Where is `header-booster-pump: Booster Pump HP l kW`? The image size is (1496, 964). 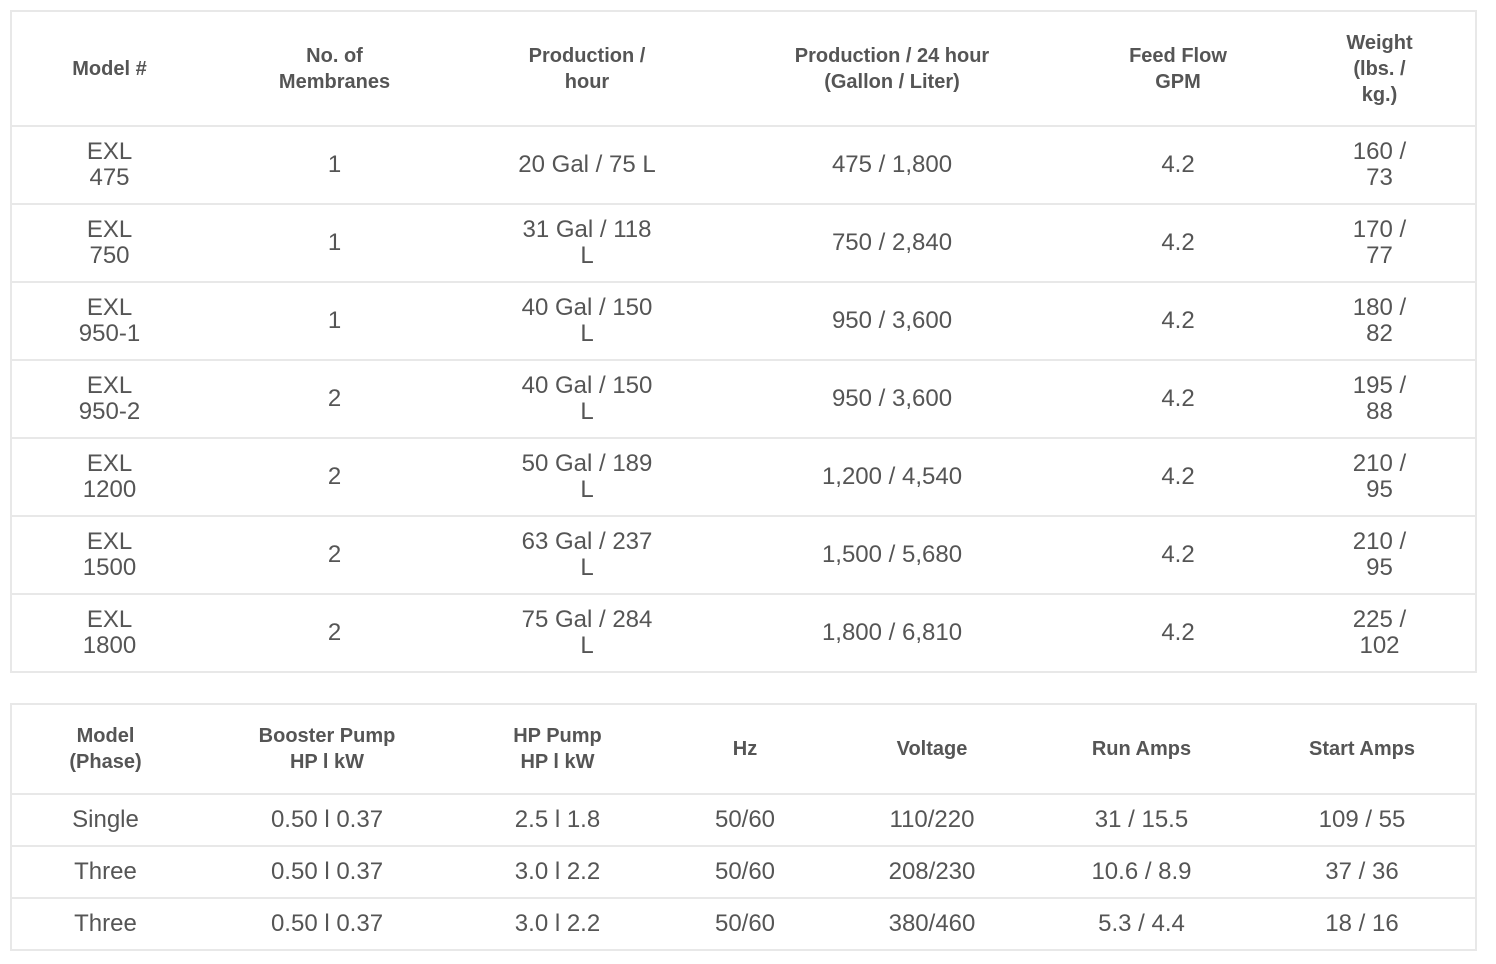
header-booster-pump: Booster Pump HP l kW is located at coordinates (327, 749).